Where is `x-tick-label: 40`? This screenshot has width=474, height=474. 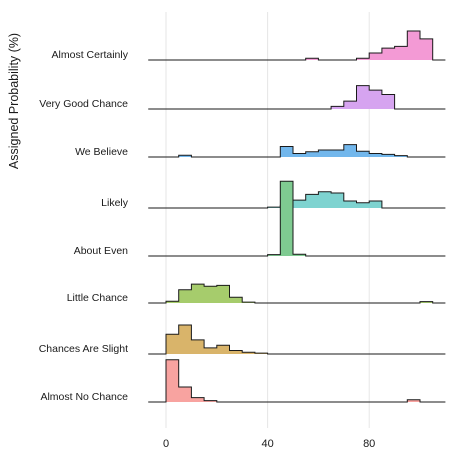
x-tick-label: 40 is located at coordinates (267, 444).